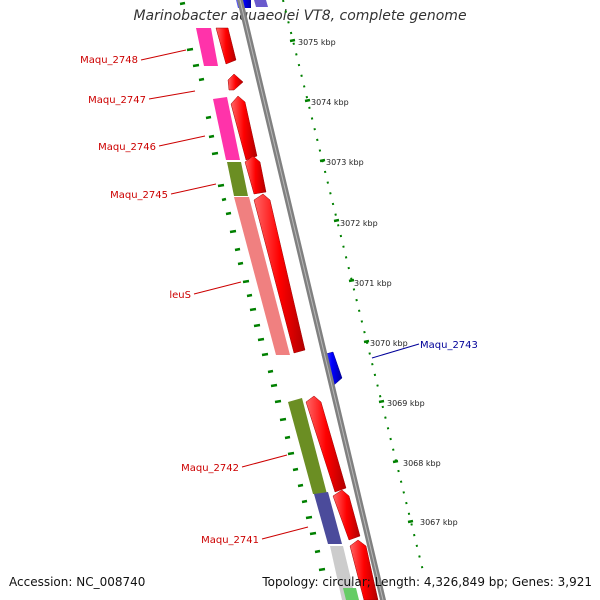 This screenshot has height=600, width=600. I want to click on ruler-label-3071: 3071 kbp, so click(373, 283).